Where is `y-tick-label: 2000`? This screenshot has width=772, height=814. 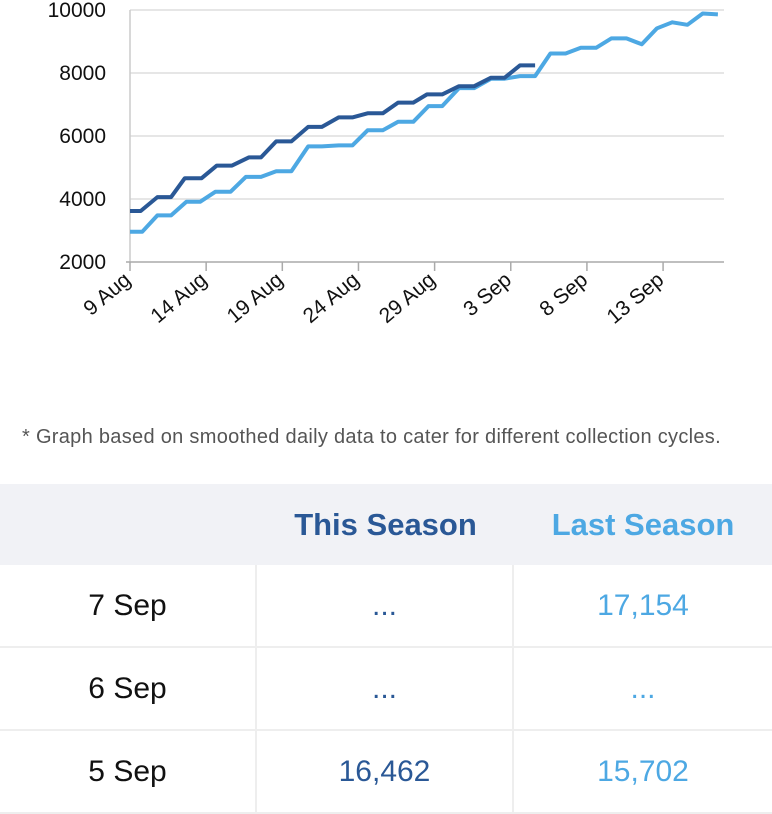
y-tick-label: 2000 is located at coordinates (82, 262).